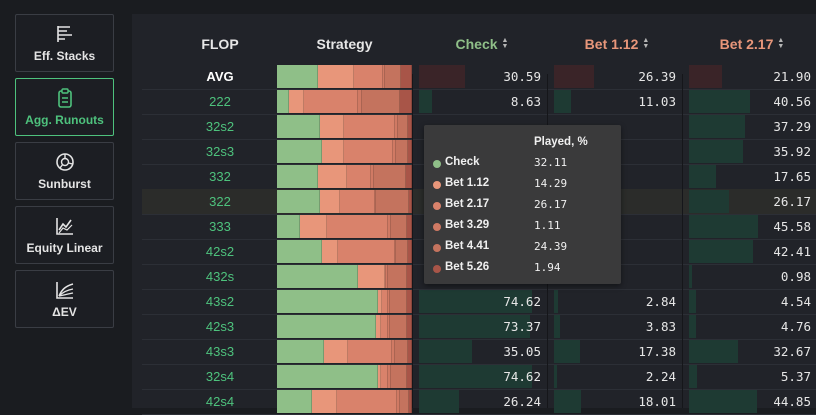 The height and width of the screenshot is (415, 816). Describe the element at coordinates (547, 267) in the screenshot. I see `tooltip-value: 1.94` at that location.